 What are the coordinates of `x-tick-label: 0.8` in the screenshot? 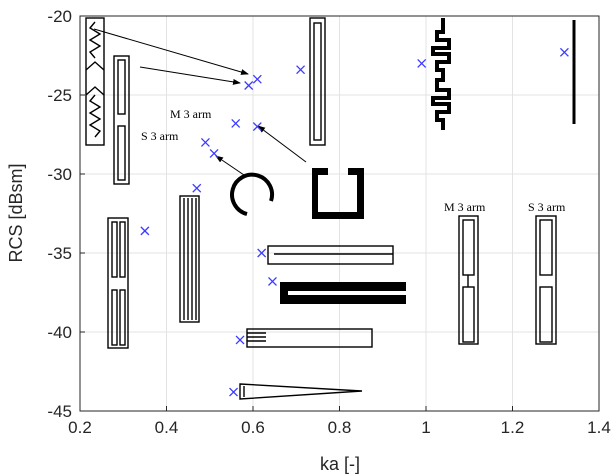 It's located at (340, 427).